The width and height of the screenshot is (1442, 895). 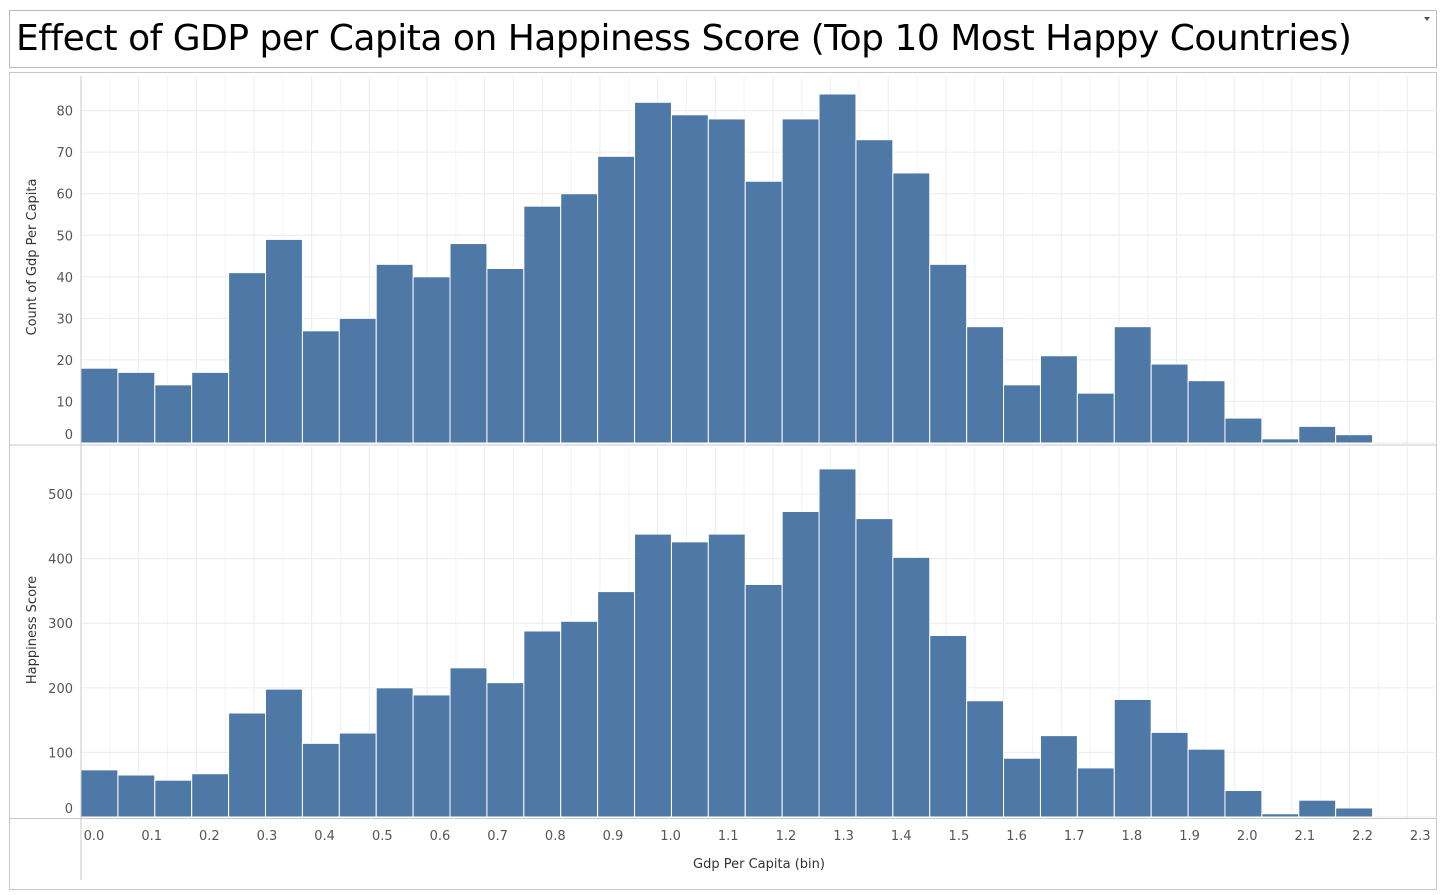 I want to click on x-tick-label: 1.1, so click(x=728, y=836).